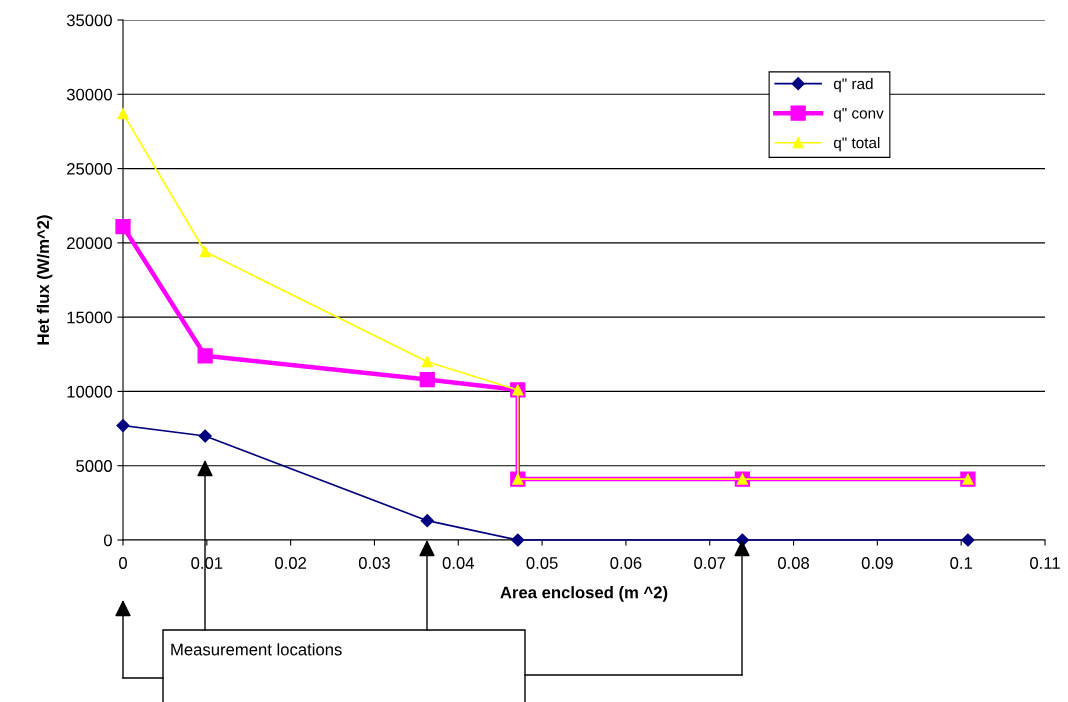 This screenshot has height=702, width=1068. I want to click on y-tick-label: 35000, so click(89, 20).